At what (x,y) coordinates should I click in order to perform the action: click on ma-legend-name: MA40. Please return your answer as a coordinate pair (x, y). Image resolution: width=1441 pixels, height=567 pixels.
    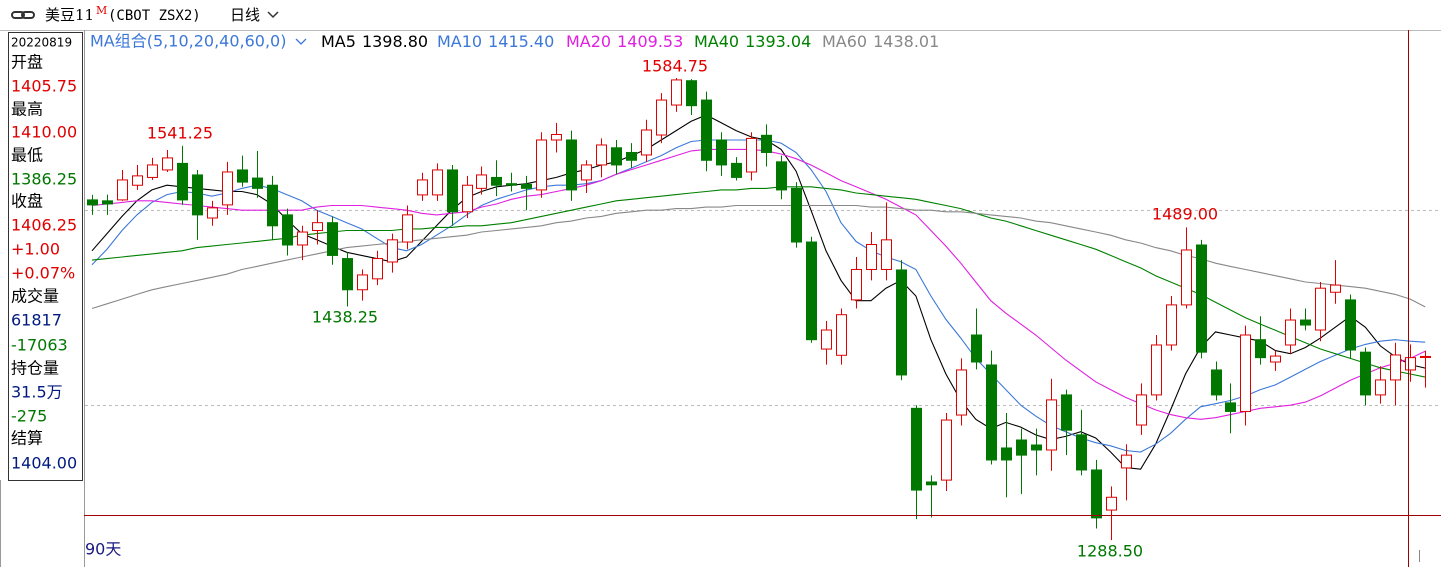
    Looking at the image, I should click on (716, 41).